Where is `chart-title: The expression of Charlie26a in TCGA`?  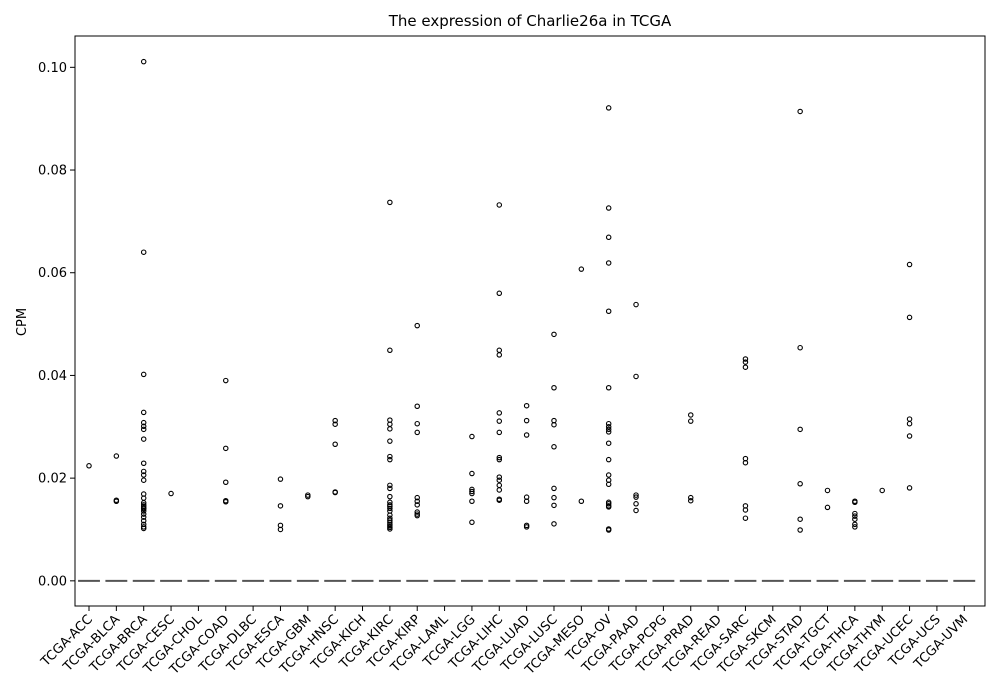
chart-title: The expression of Charlie26a in TCGA is located at coordinates (530, 21).